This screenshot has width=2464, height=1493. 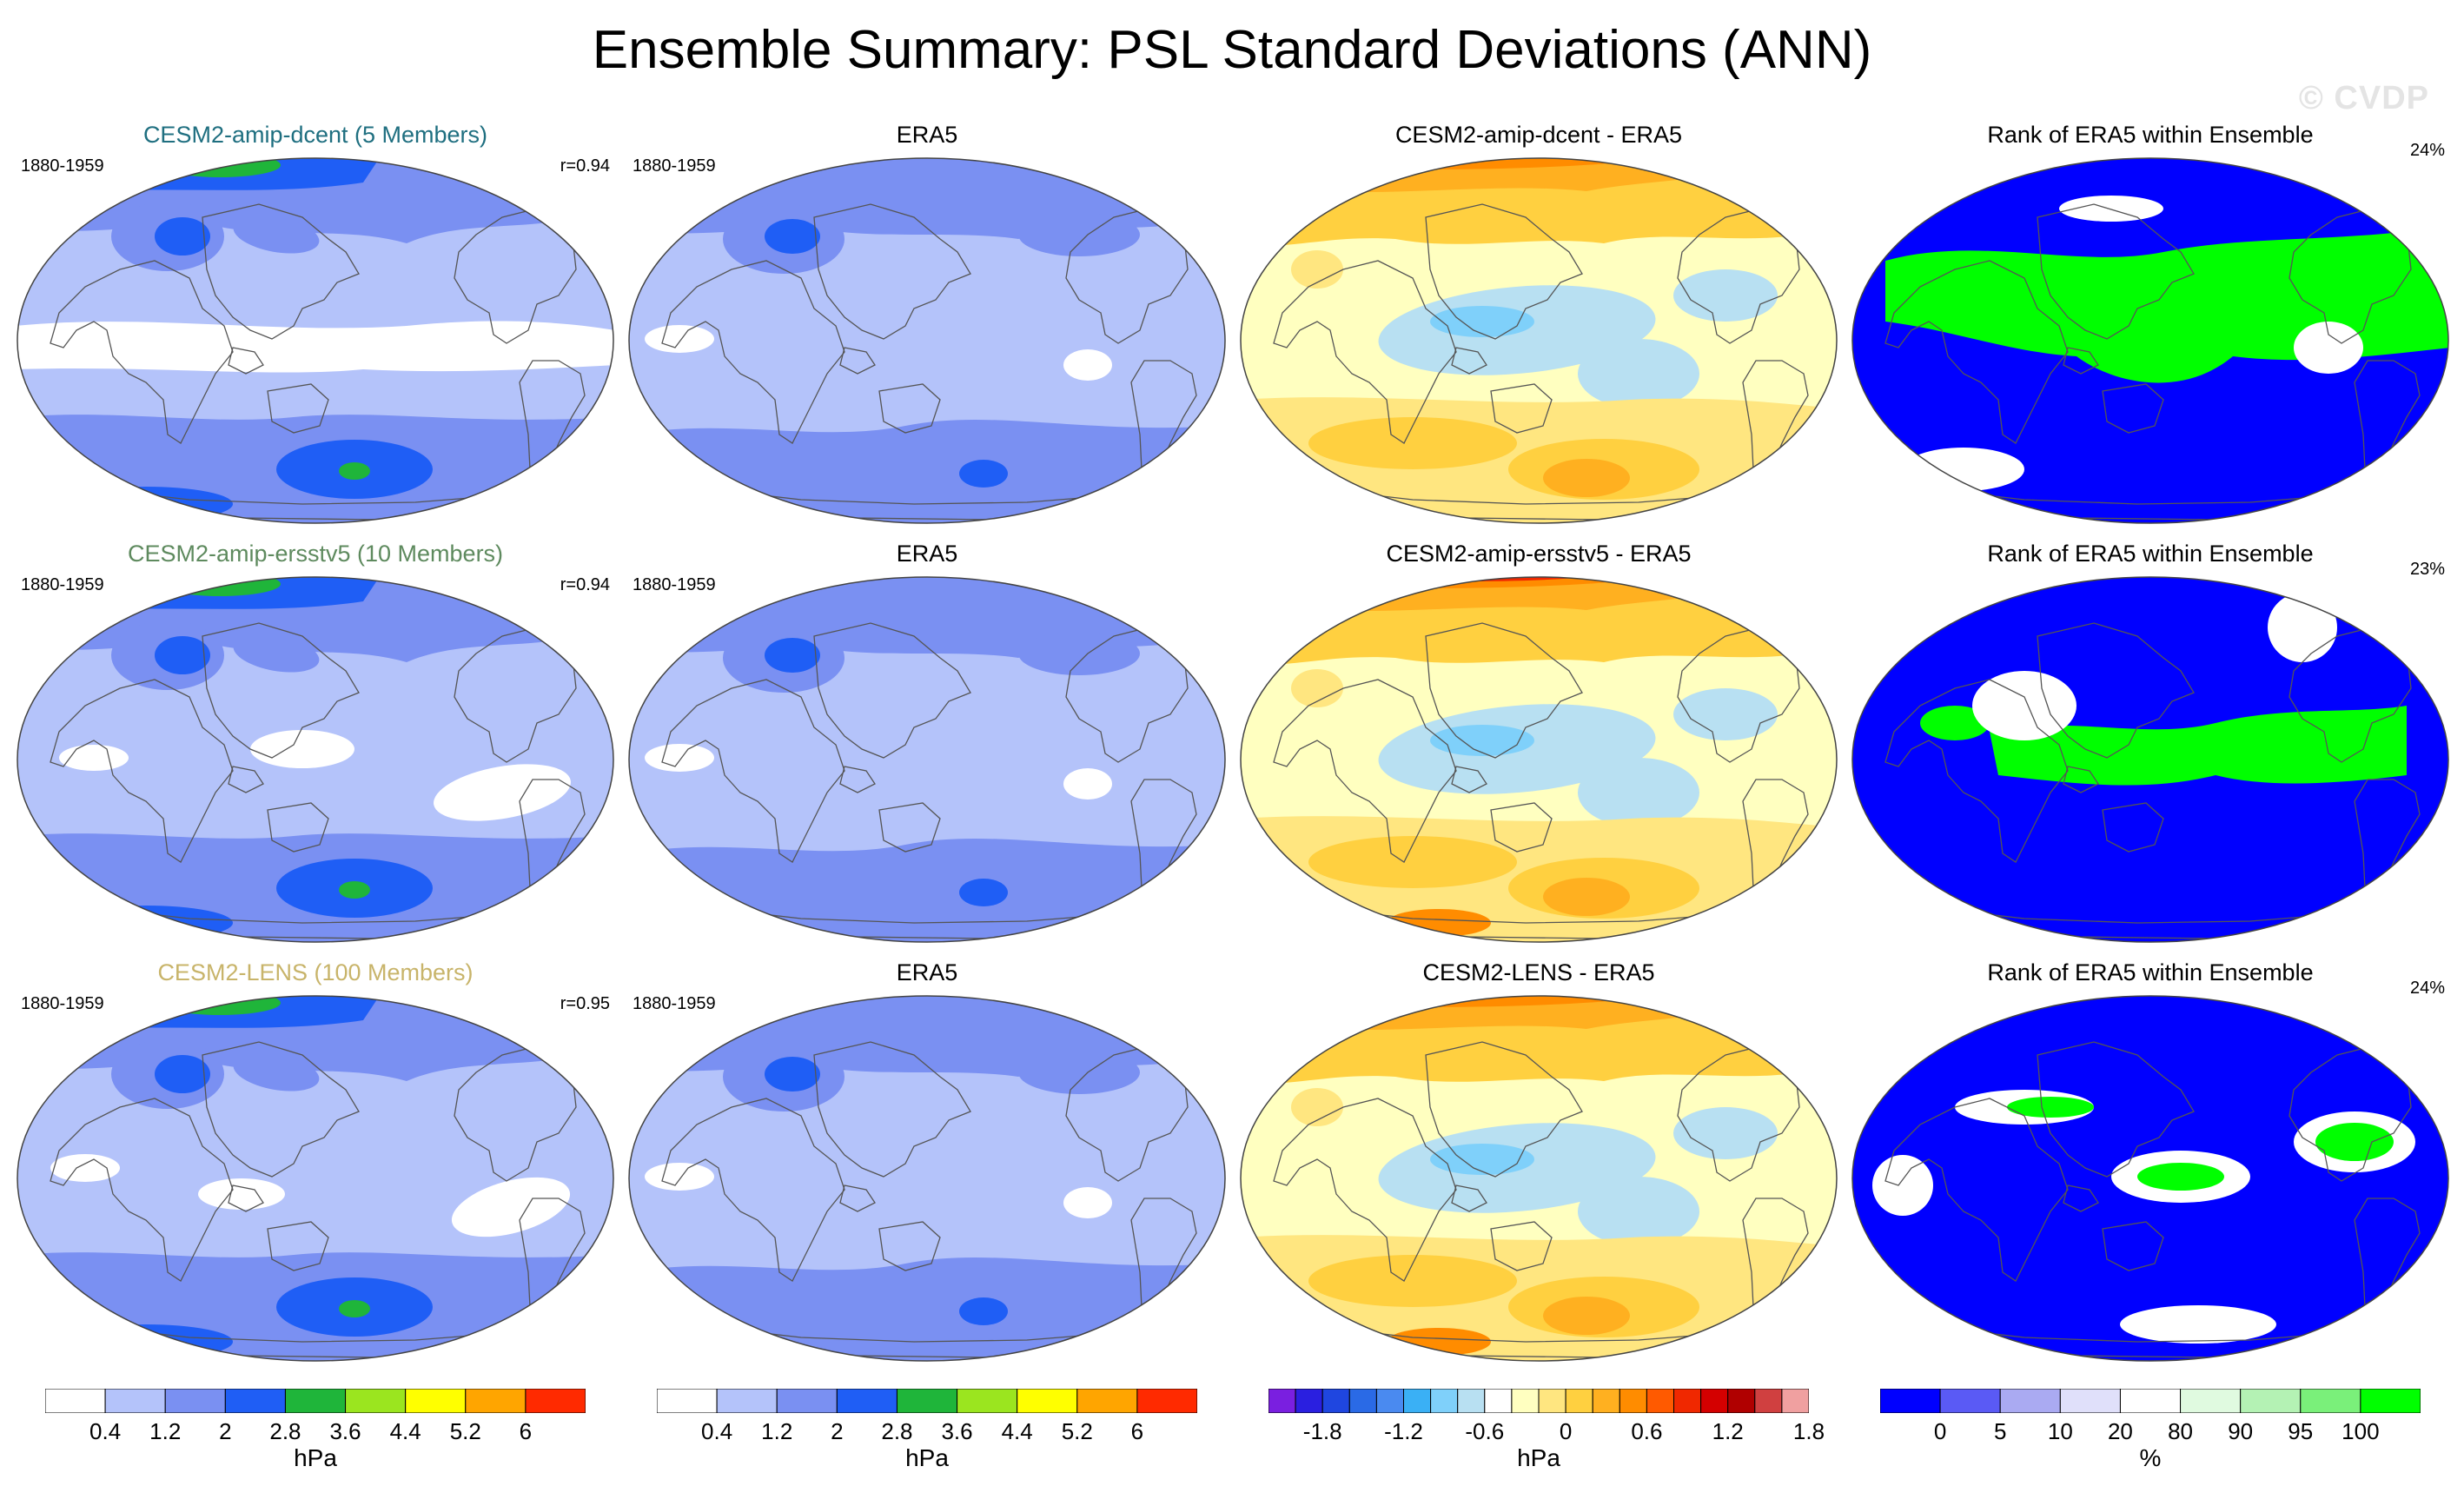 I want to click on panel-r2-diff: CESM2-amip-ersstv5 - ERA5, so click(x=1538, y=742).